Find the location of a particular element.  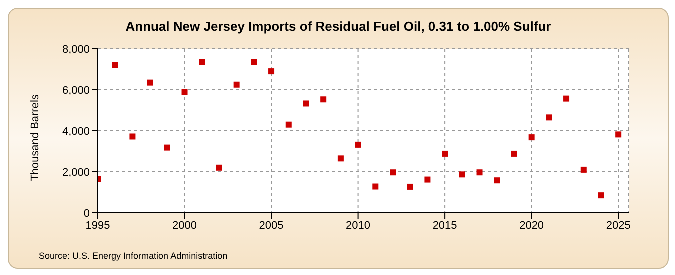

y-tick-label: 8,000 is located at coordinates (76, 50).